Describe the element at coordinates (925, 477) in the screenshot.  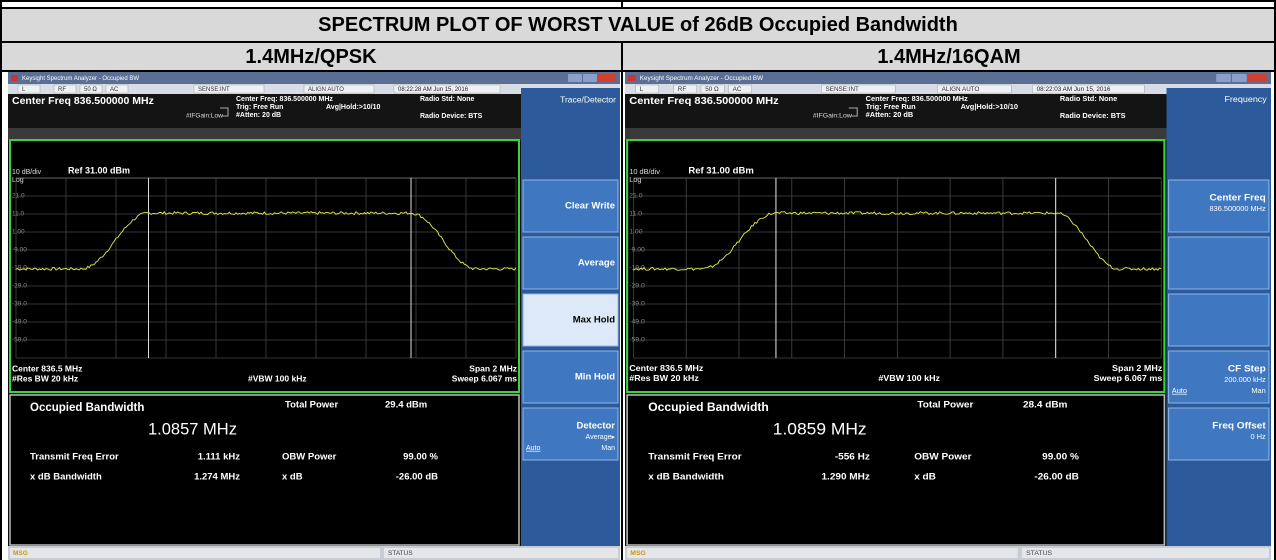
I see `result-label: x dB` at that location.